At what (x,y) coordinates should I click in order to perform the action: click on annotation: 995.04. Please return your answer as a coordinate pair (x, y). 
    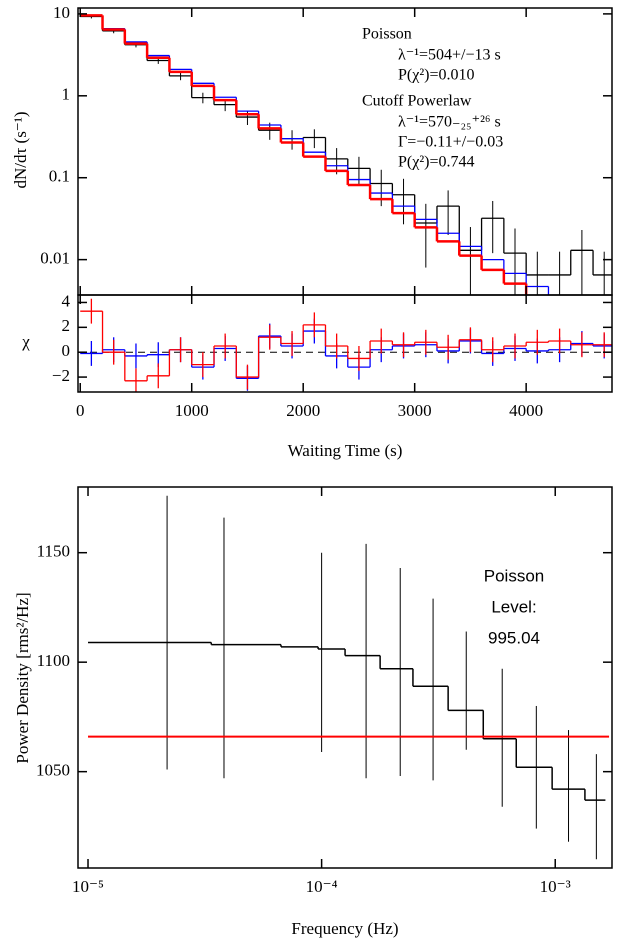
    Looking at the image, I should click on (514, 637).